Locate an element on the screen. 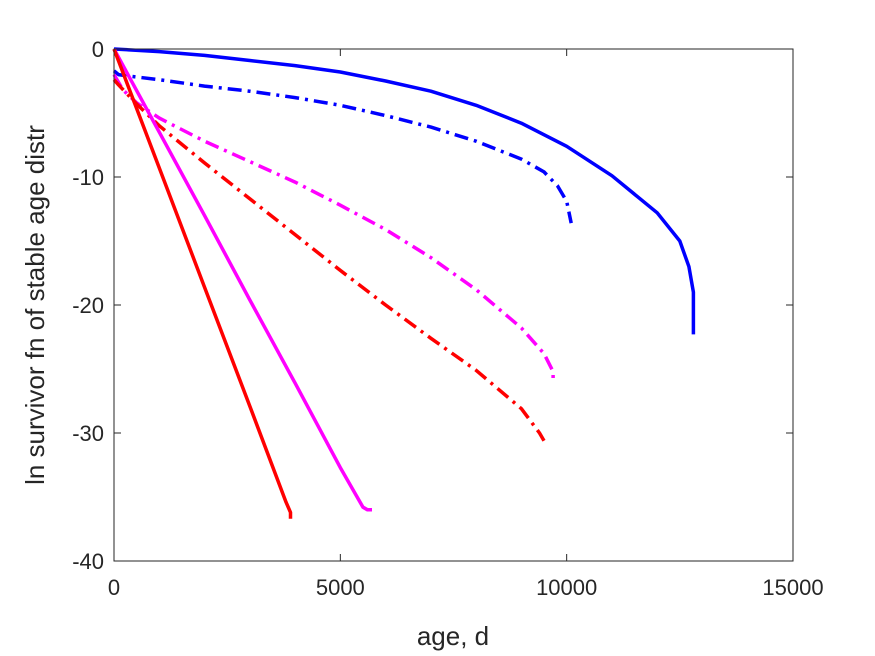  y-tick-label: -30 is located at coordinates (88, 433).